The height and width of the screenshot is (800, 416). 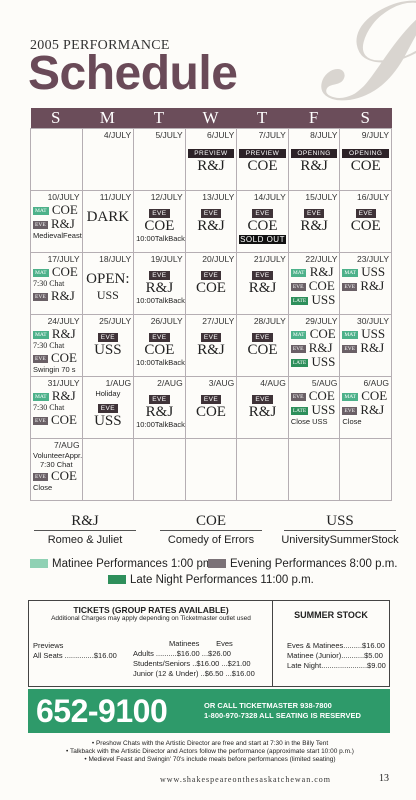 What do you see at coordinates (85, 540) in the screenshot?
I see `legend-name: Romeo & Juliet` at bounding box center [85, 540].